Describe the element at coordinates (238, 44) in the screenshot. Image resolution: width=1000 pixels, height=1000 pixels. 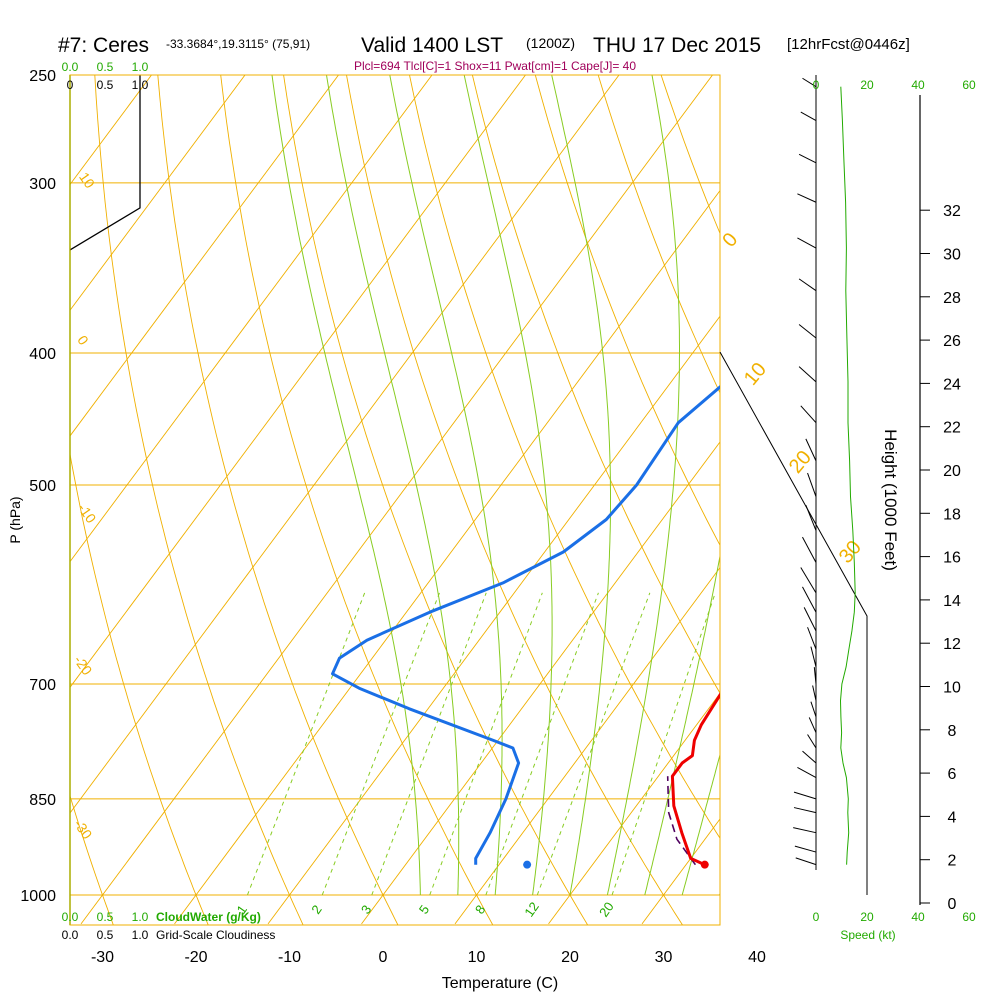
I see `station-coords: -33.3684°,19.3115° (75,91)` at that location.